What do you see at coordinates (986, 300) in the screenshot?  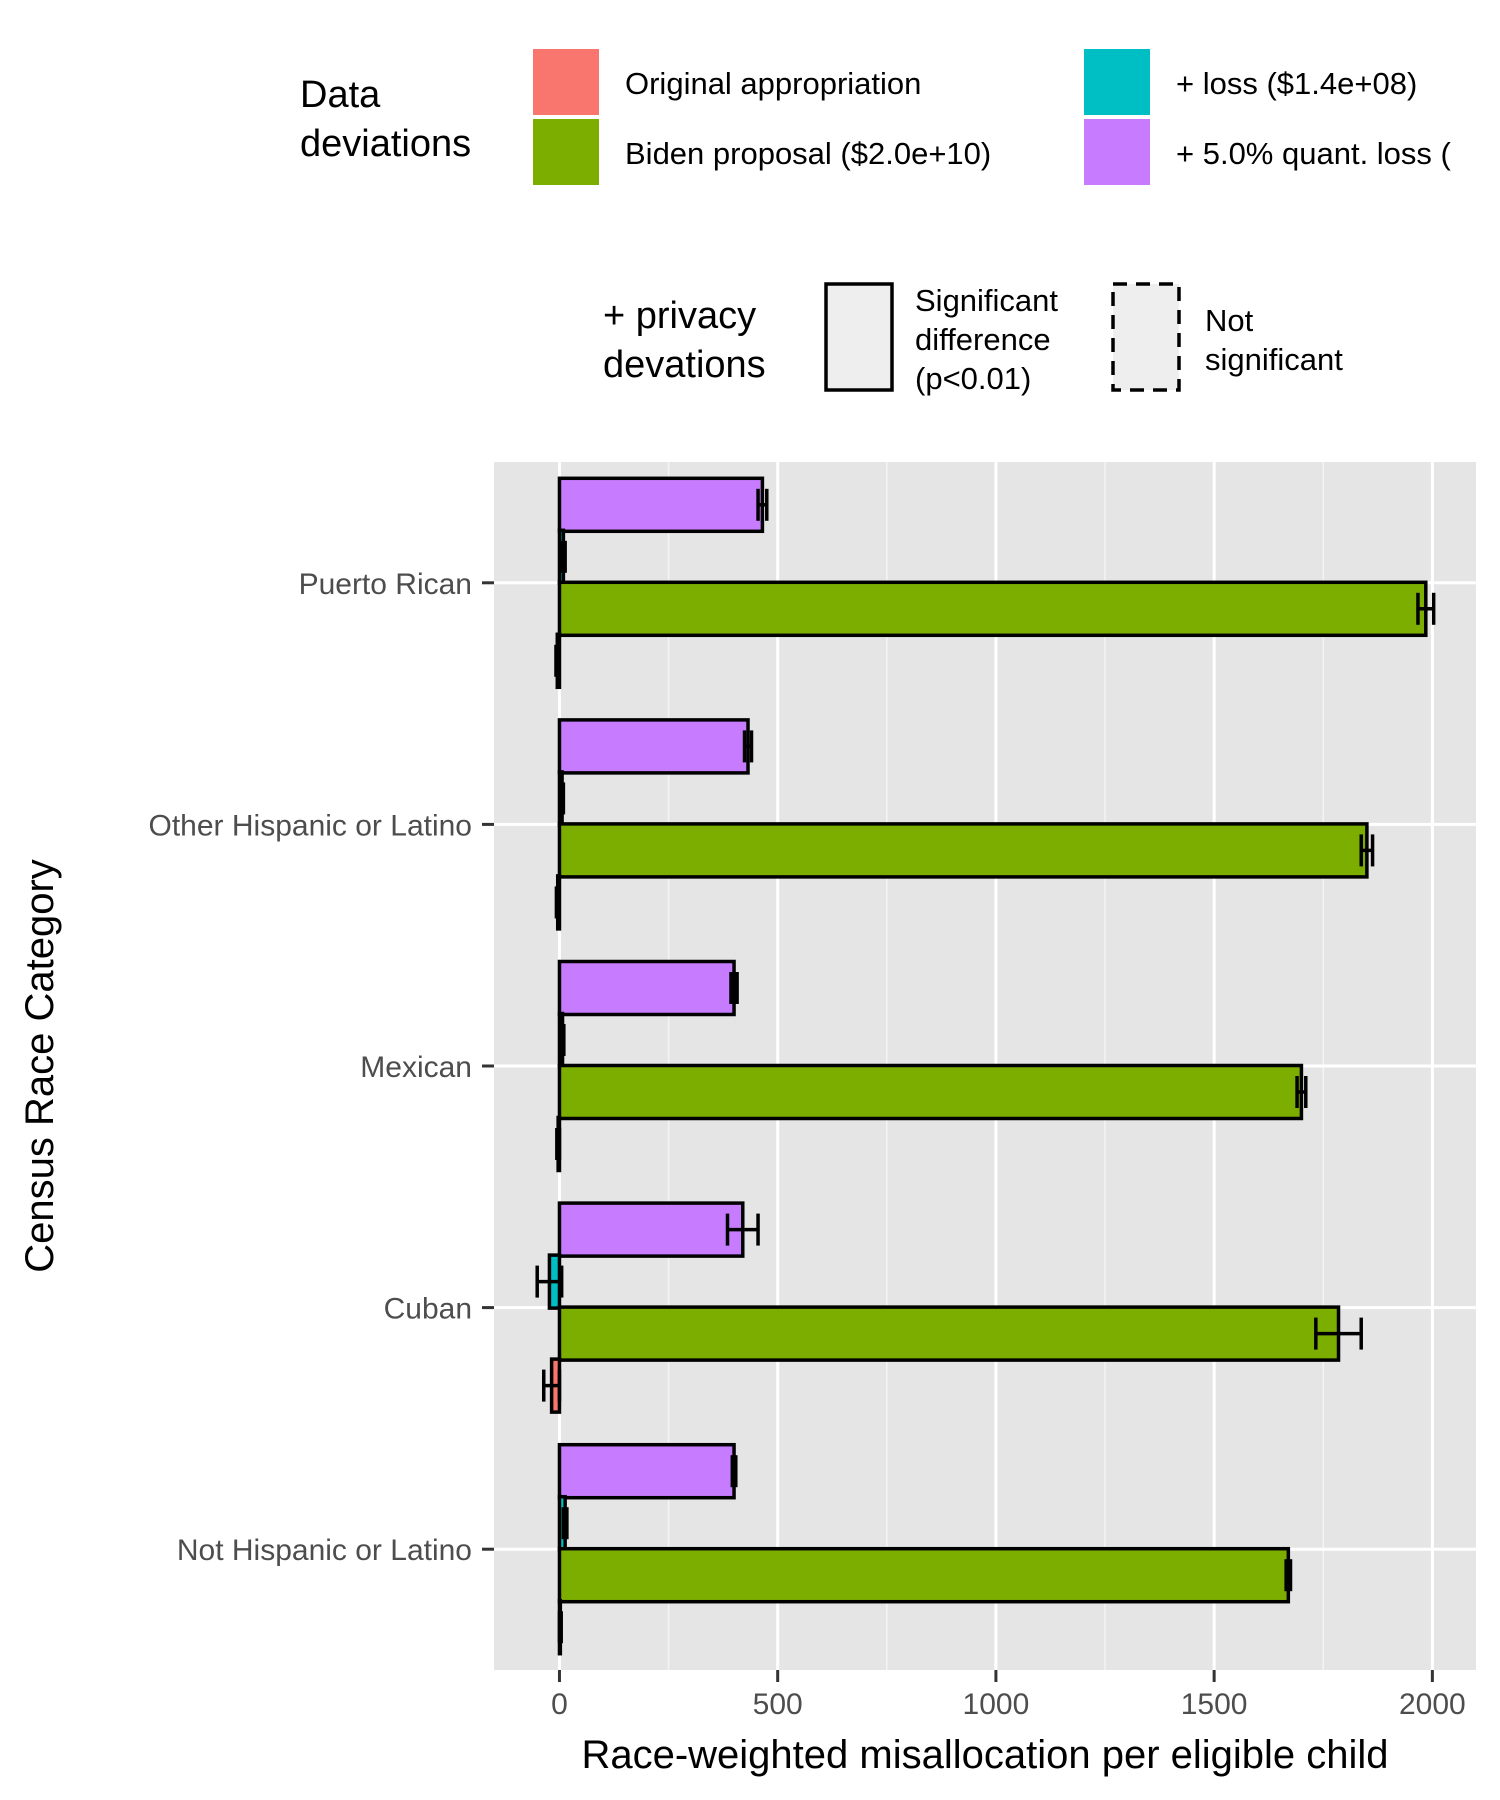 I see `legend-label-significant-1: Significant` at bounding box center [986, 300].